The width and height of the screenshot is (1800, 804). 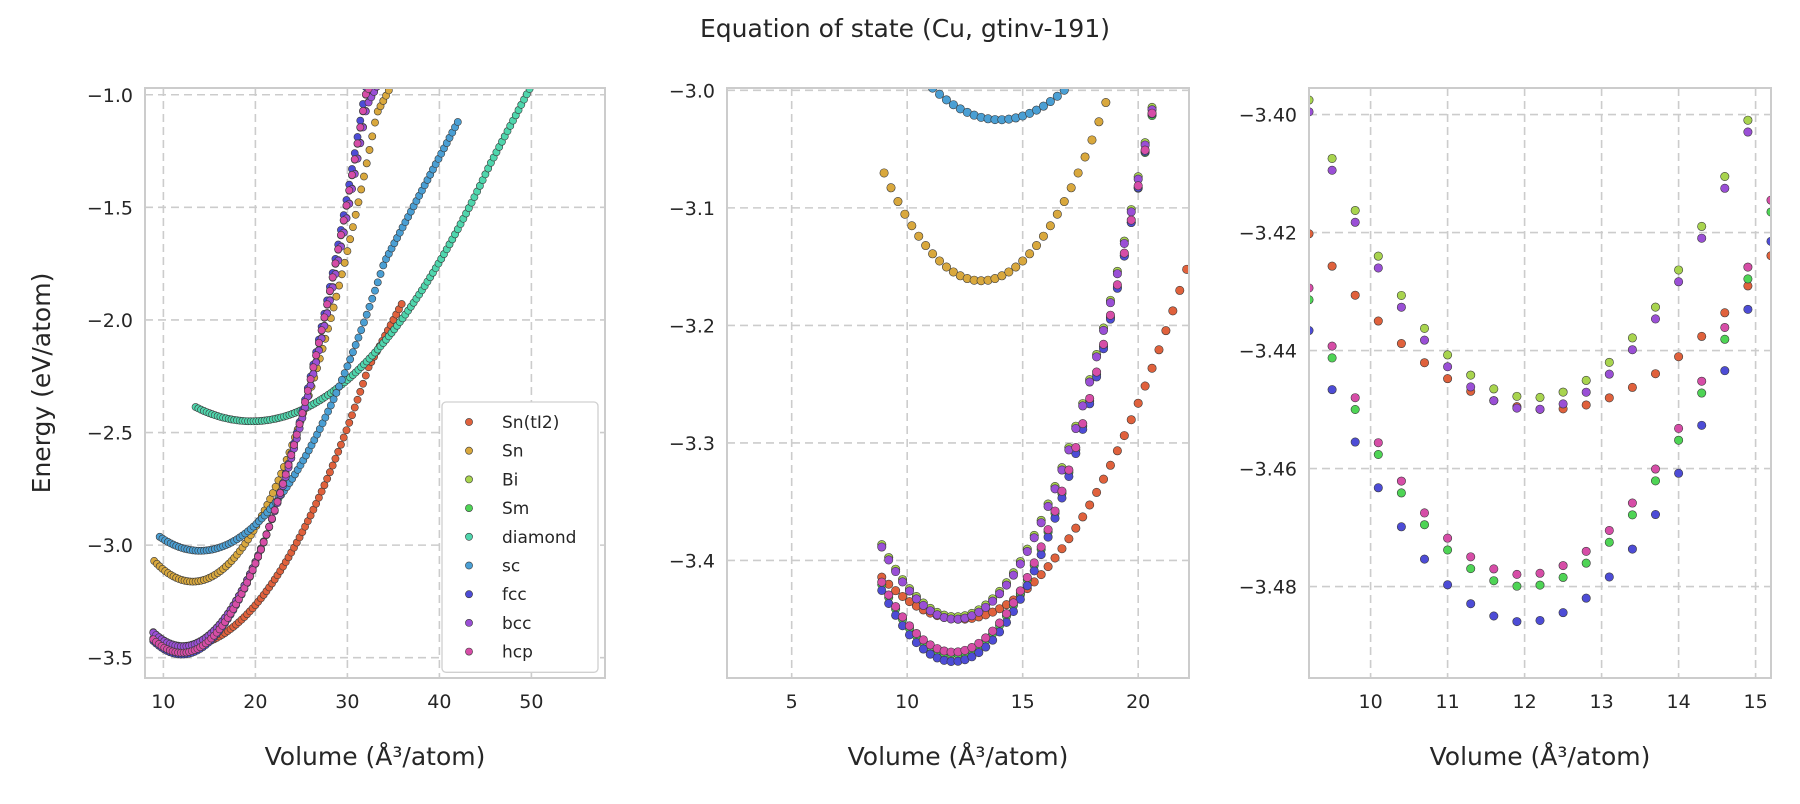 What do you see at coordinates (1268, 234) in the screenshot?
I see `y-tick-label: −3.42` at bounding box center [1268, 234].